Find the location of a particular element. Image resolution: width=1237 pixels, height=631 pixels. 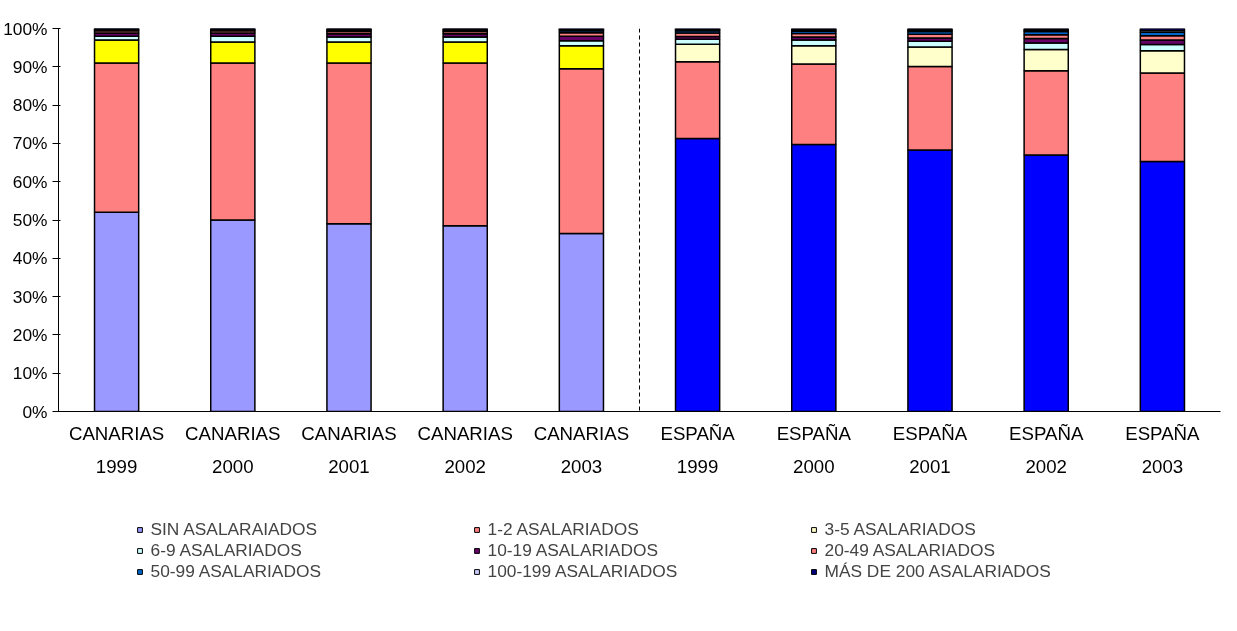

x-tick-label: ESPAÑA 1999 is located at coordinates (698, 450).